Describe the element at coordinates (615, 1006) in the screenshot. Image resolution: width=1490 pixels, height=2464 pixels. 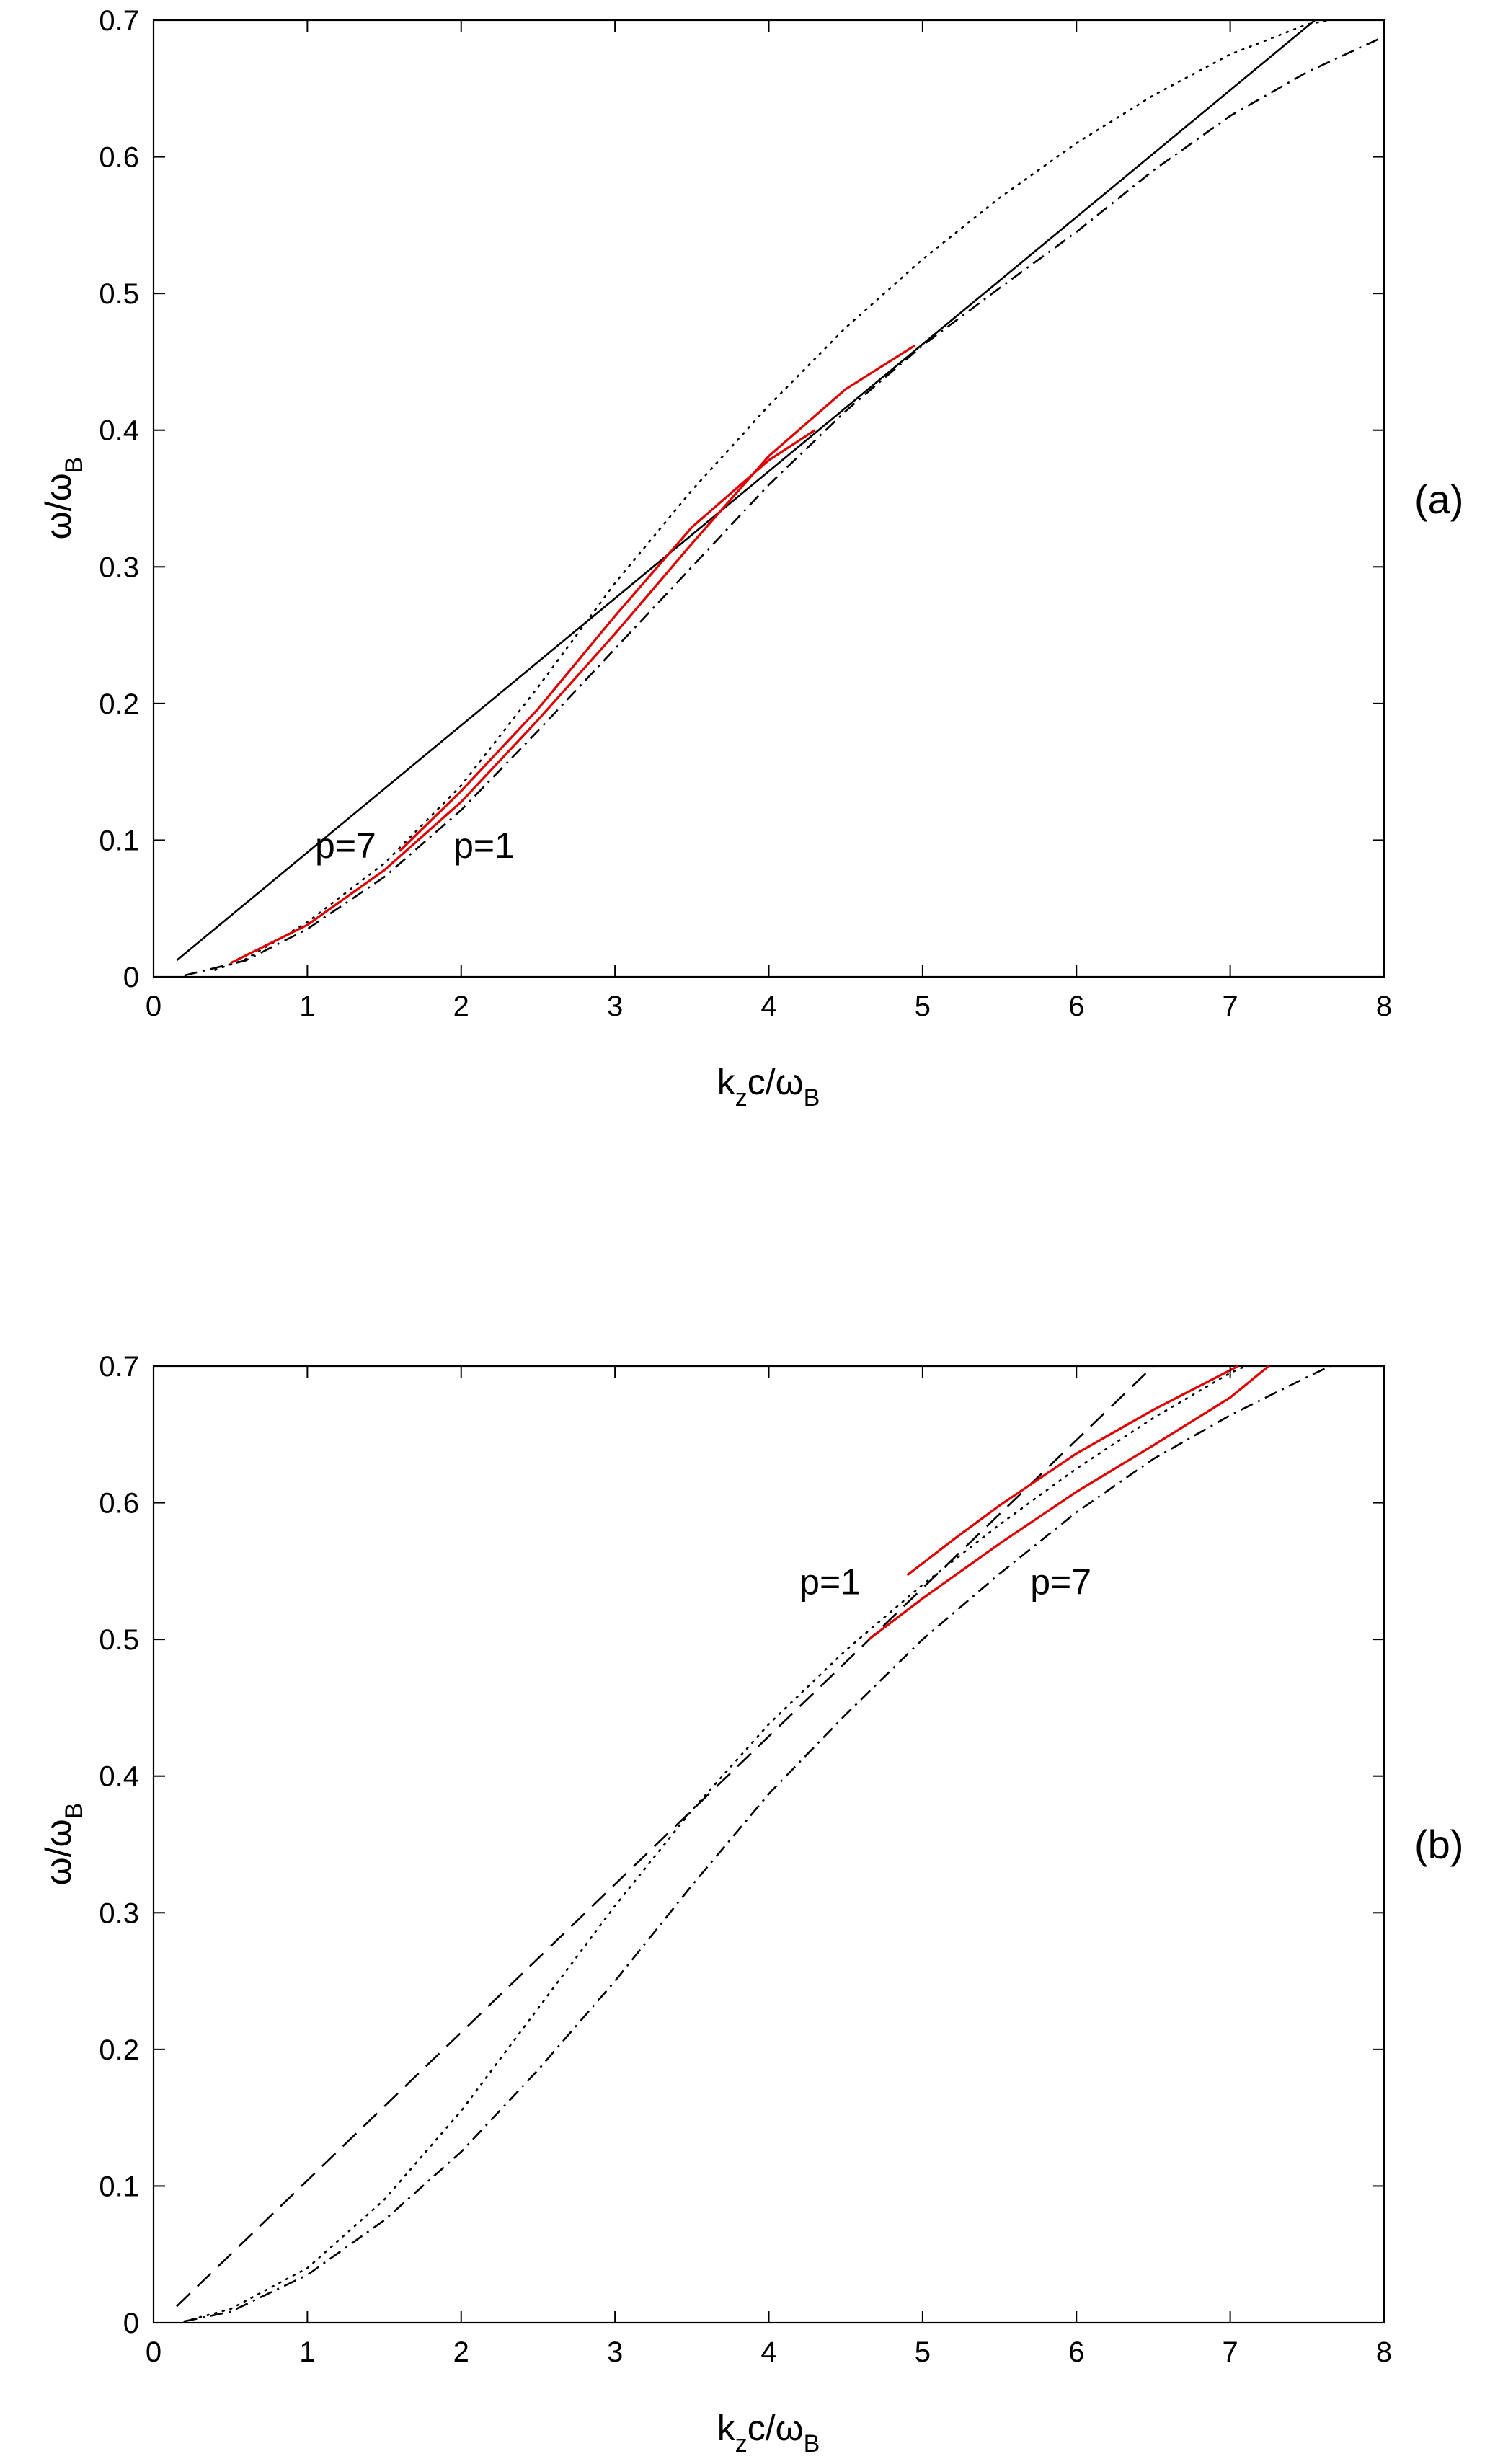
I see `x-tick-label-a: 3` at that location.